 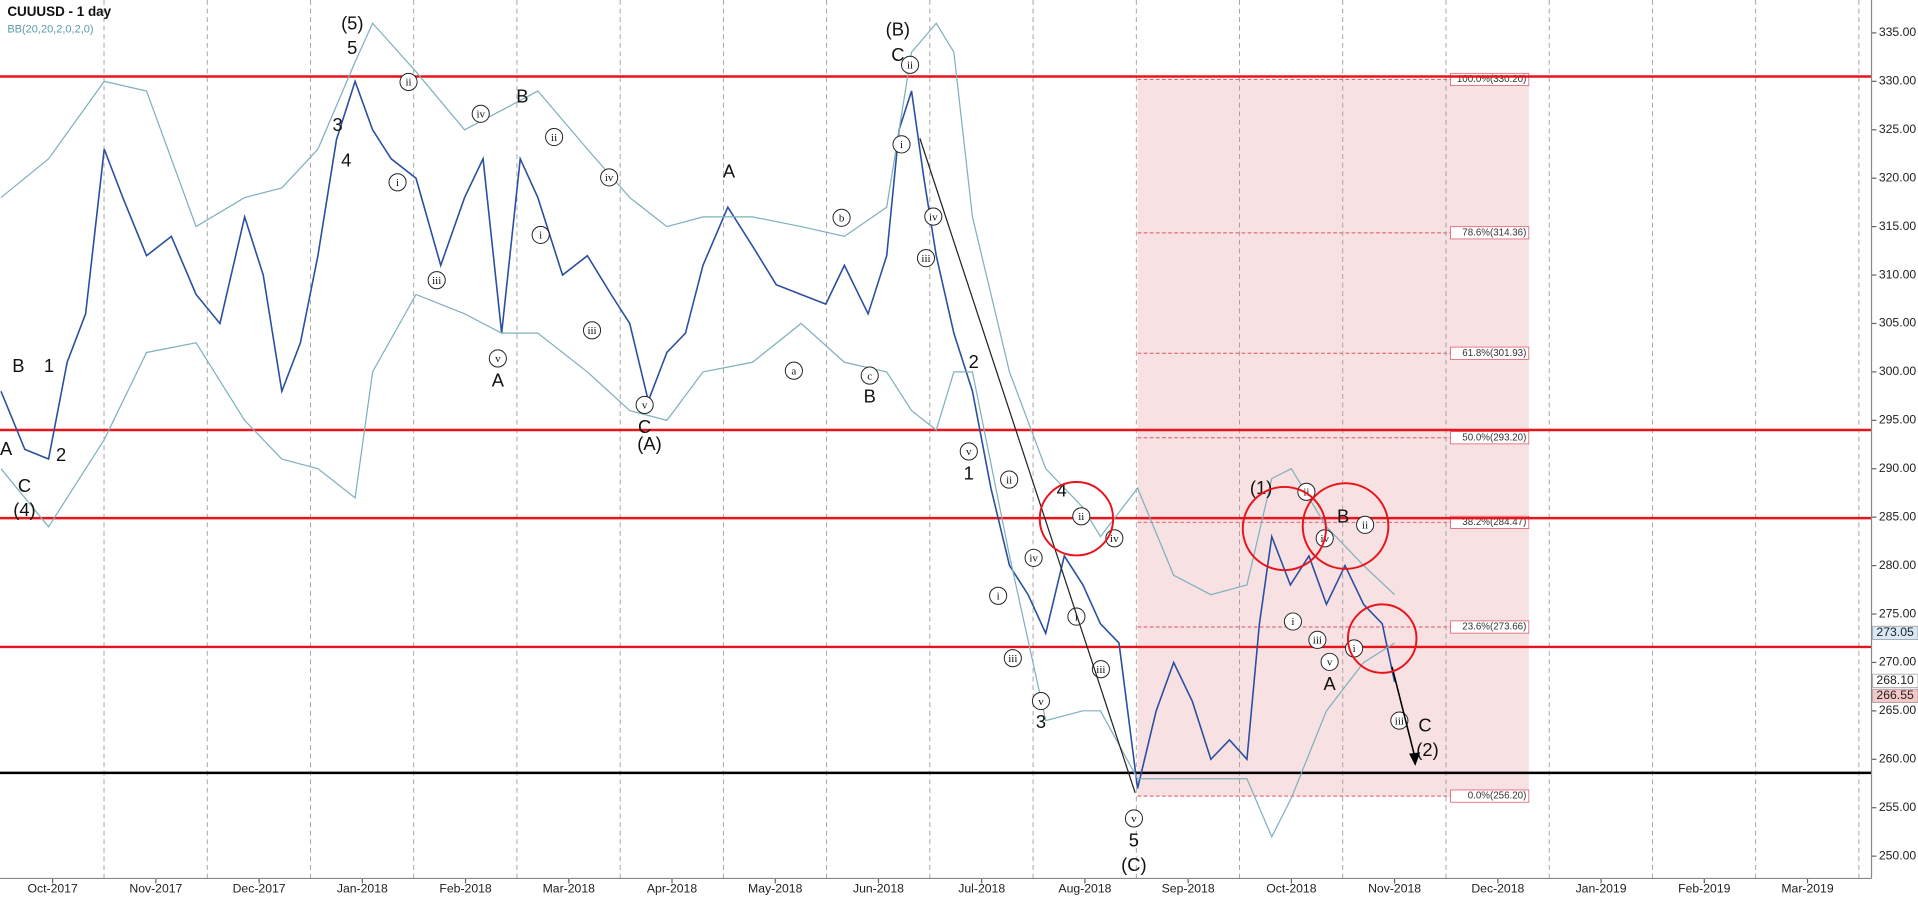 What do you see at coordinates (1898, 710) in the screenshot?
I see `y-tick-label: 265.00` at bounding box center [1898, 710].